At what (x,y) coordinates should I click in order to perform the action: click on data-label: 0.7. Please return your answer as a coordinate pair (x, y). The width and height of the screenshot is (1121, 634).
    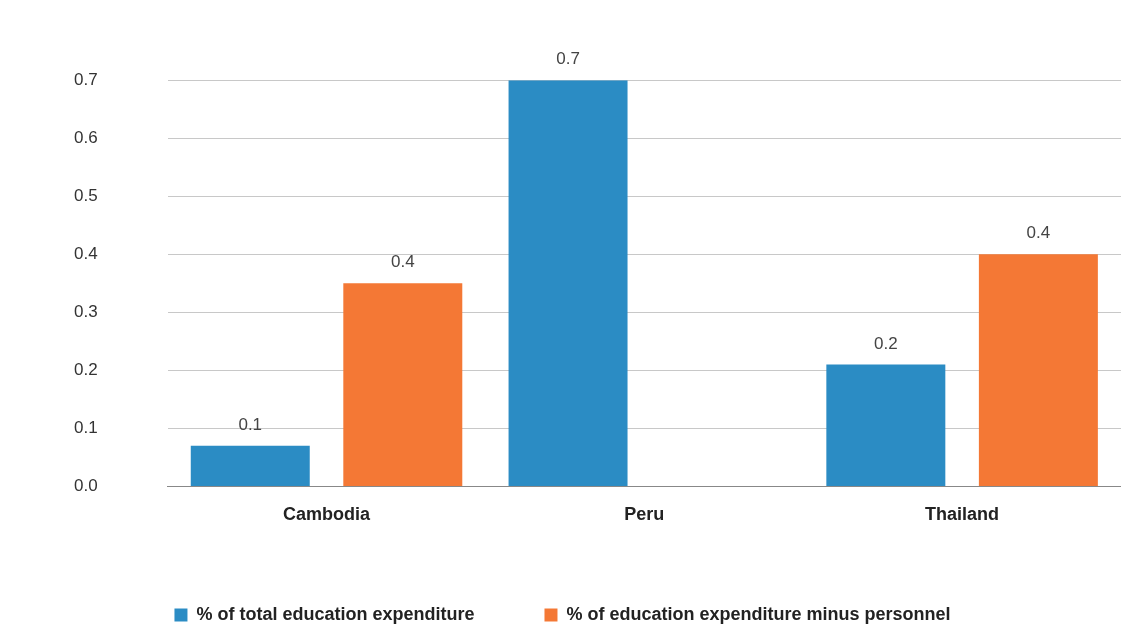
    Looking at the image, I should click on (568, 59).